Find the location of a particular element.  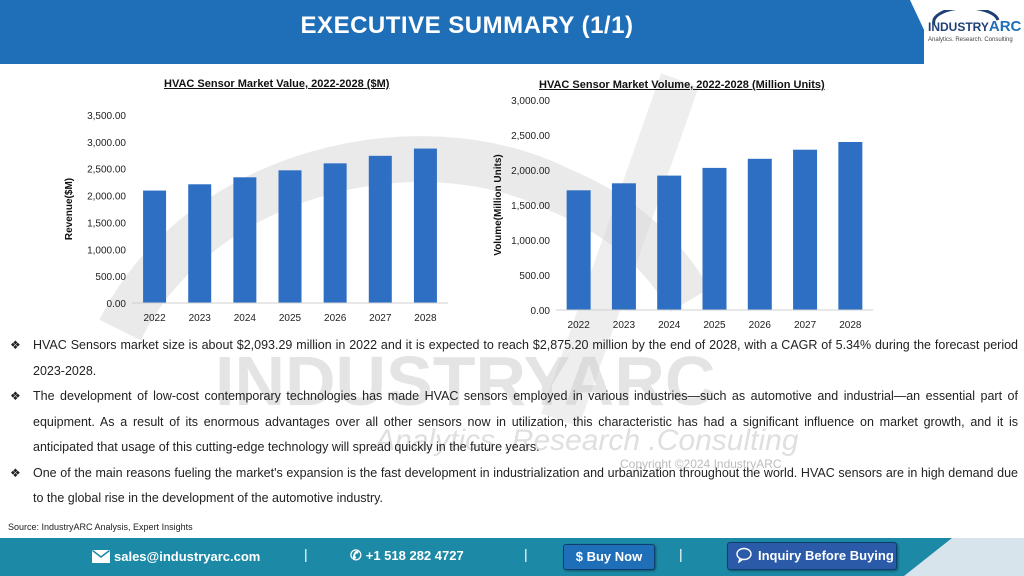

phone-icon: ✆ is located at coordinates (356, 555).